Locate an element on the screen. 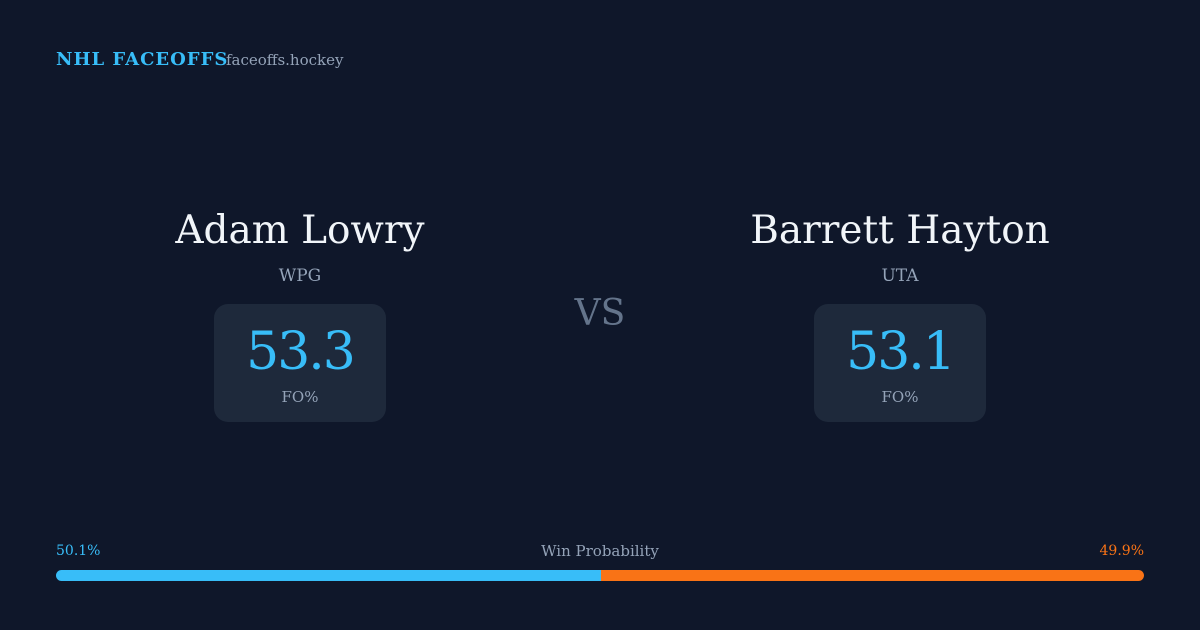 This screenshot has width=1200, height=630. player-team: WPG is located at coordinates (300, 276).